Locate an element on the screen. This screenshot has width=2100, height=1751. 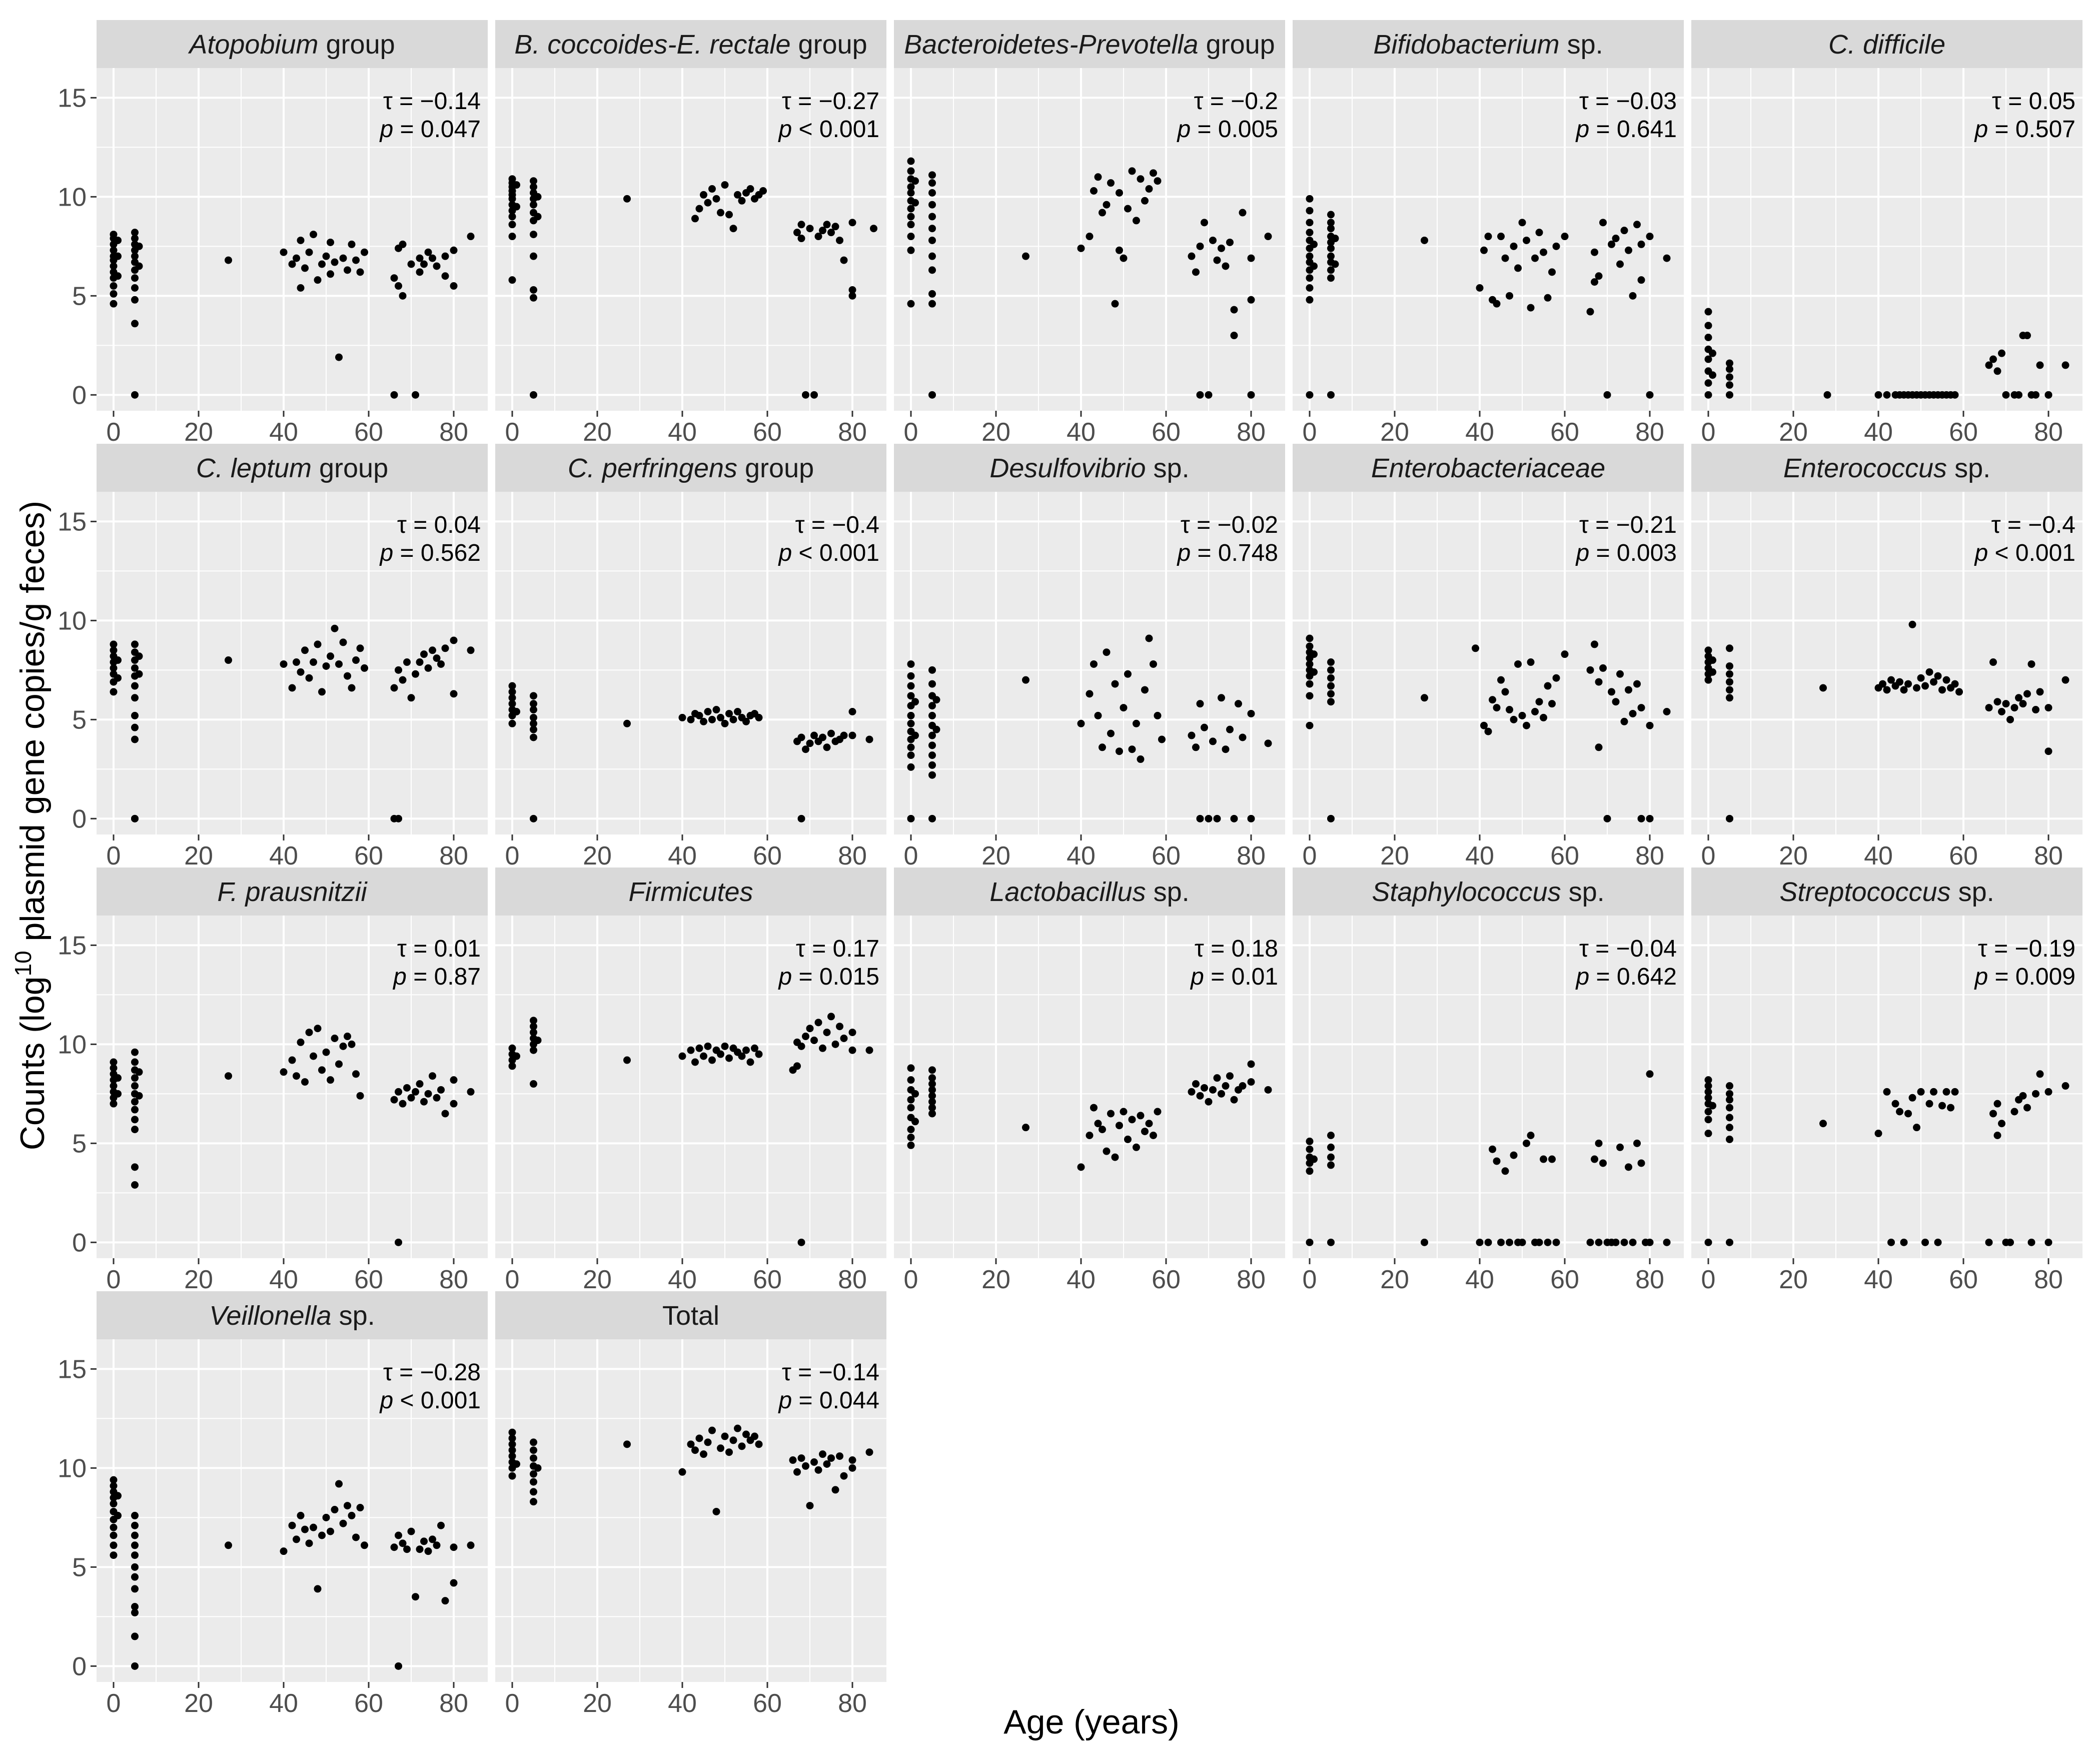
facet-title: Bifidobacterium sp. is located at coordinates (1488, 45).